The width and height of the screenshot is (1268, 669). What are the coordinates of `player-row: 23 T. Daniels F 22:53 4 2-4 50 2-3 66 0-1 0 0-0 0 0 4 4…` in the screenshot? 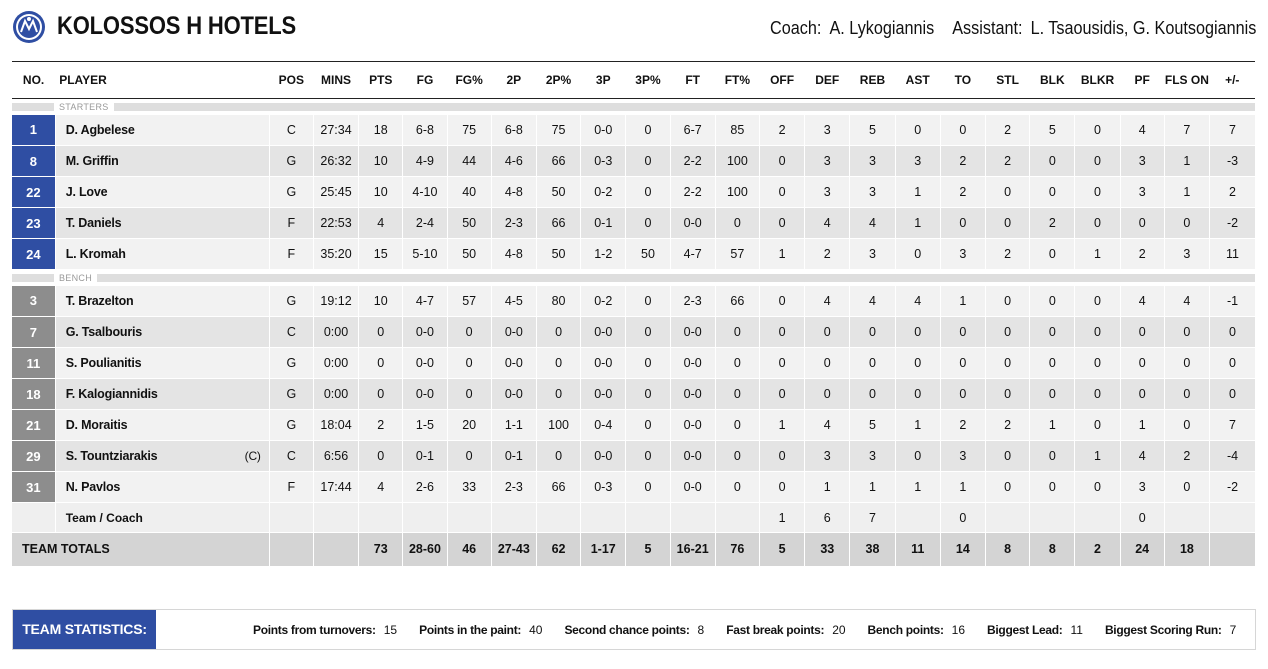 It's located at (633, 223).